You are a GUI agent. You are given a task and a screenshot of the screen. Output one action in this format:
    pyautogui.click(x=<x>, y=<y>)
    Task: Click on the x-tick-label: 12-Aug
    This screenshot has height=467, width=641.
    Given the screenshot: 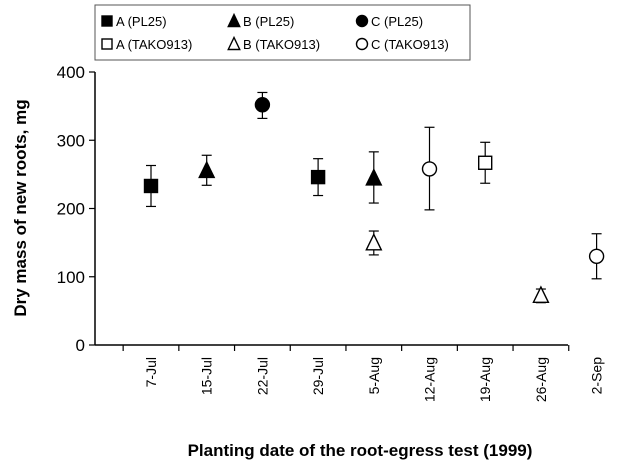 What is the action you would take?
    pyautogui.click(x=430, y=379)
    